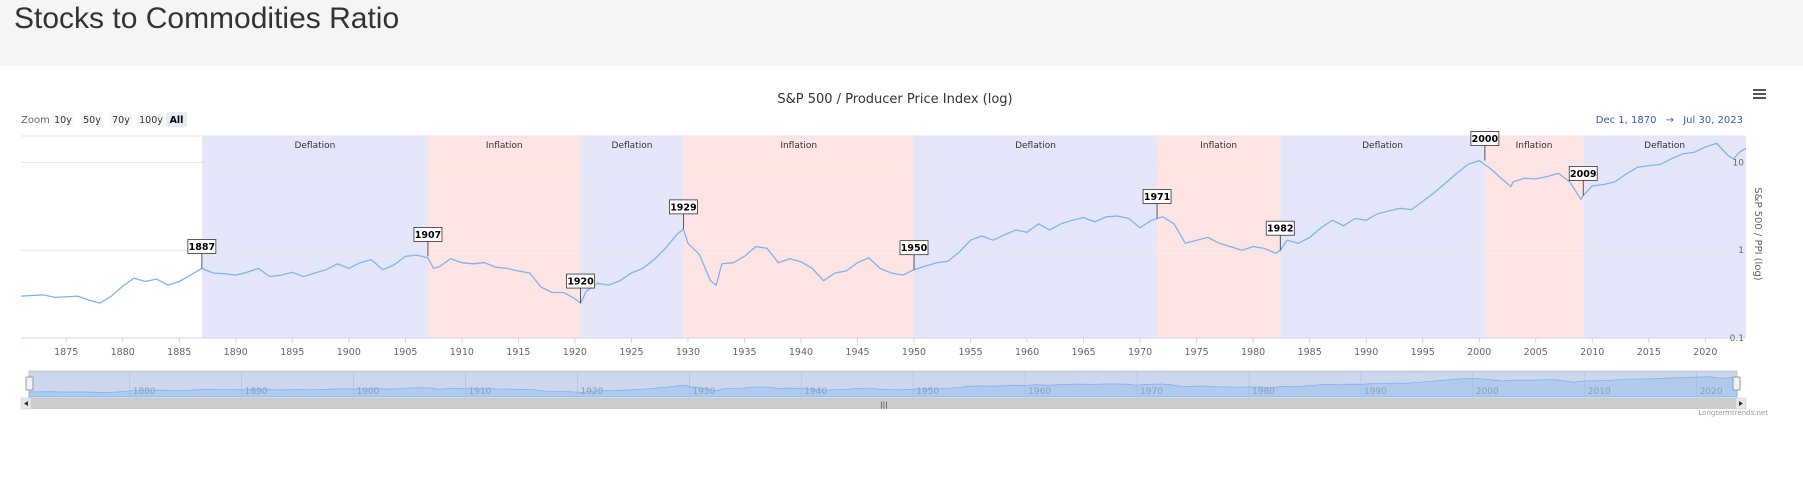 This screenshot has width=1803, height=494. I want to click on zoom-button-label: 50y, so click(92, 120).